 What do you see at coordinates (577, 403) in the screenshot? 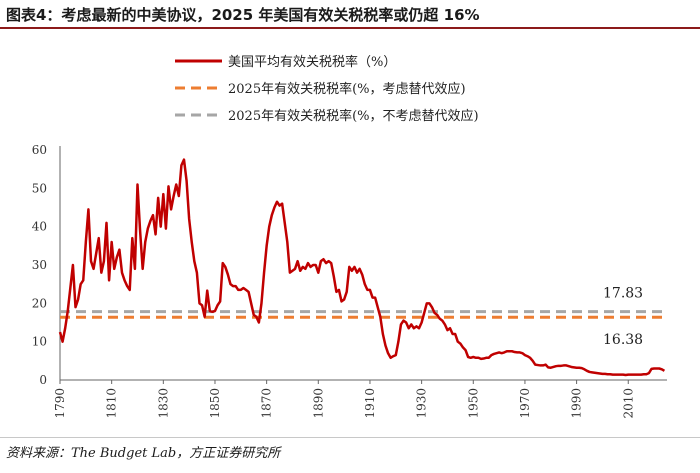
I see `x-tick-label: 1990` at bounding box center [577, 403].